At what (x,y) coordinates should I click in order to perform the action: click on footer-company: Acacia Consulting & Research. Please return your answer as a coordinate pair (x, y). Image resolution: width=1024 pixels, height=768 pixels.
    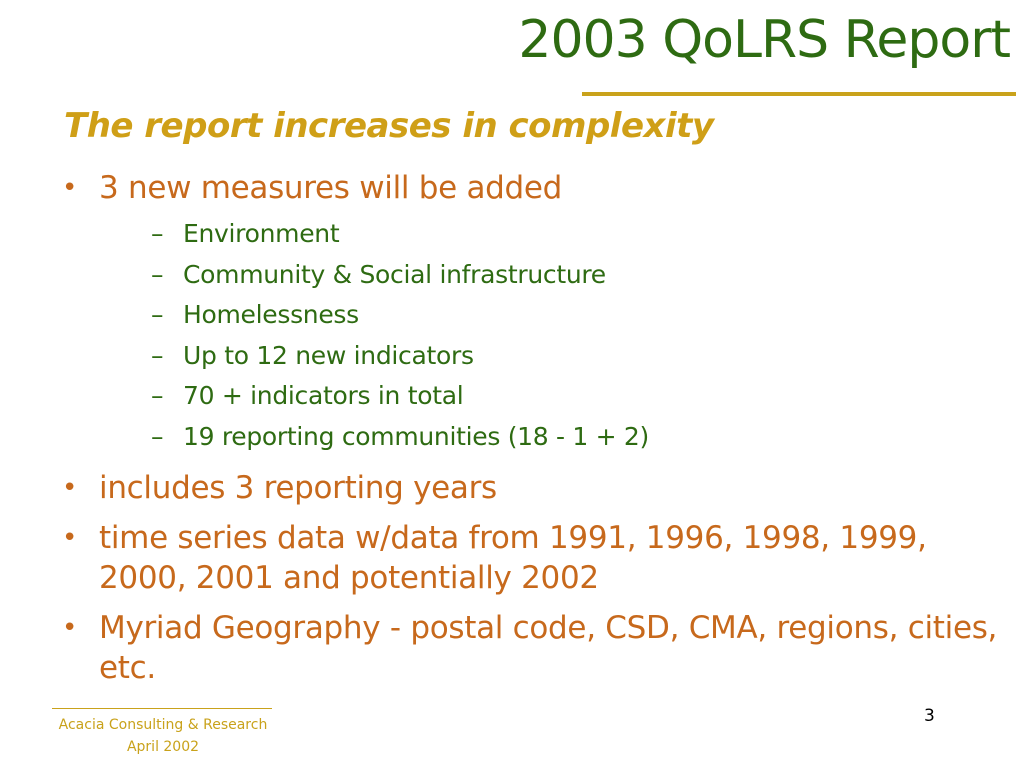
    Looking at the image, I should click on (163, 725).